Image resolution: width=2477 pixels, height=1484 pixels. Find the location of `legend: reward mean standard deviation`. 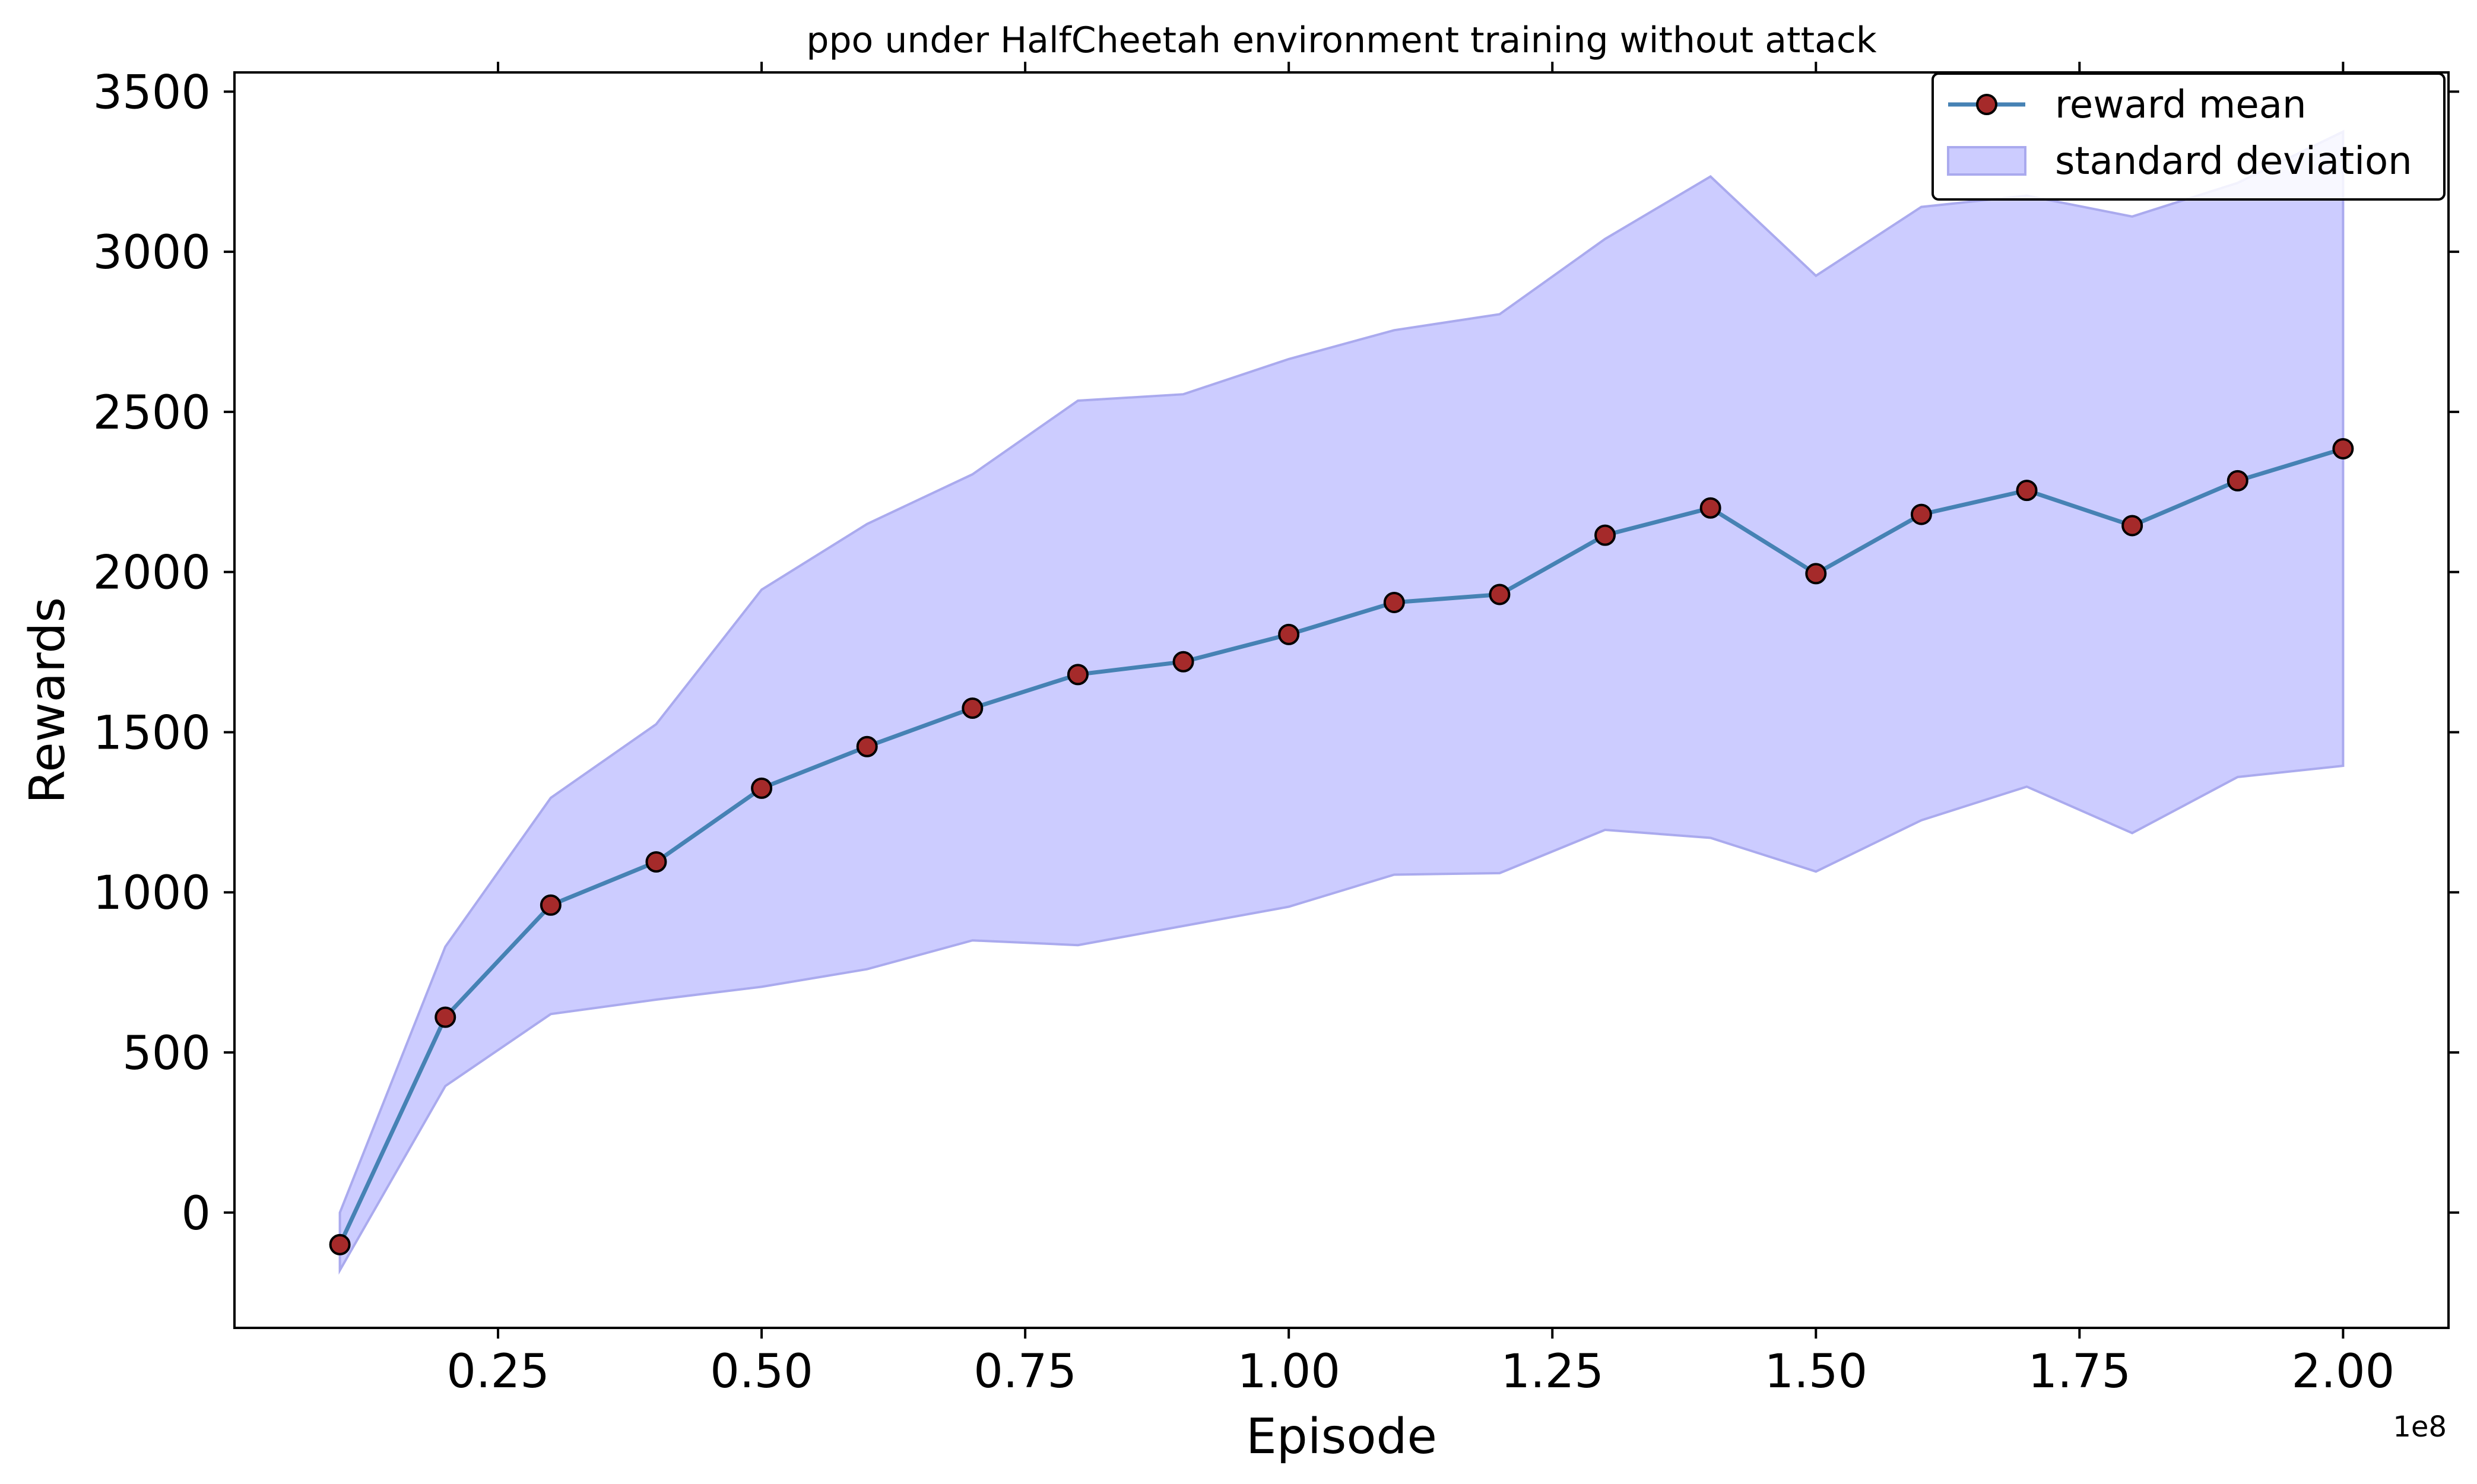

legend: reward mean standard deviation is located at coordinates (2189, 136).